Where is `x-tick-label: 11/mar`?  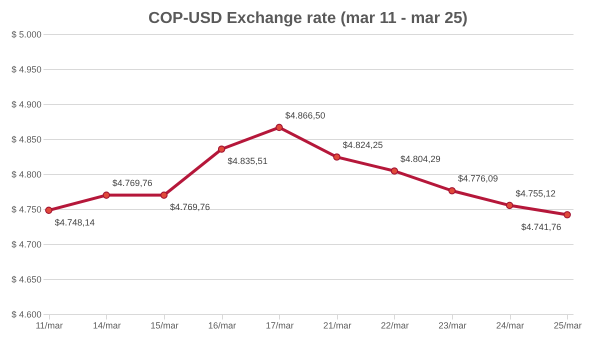
x-tick-label: 11/mar is located at coordinates (49, 325).